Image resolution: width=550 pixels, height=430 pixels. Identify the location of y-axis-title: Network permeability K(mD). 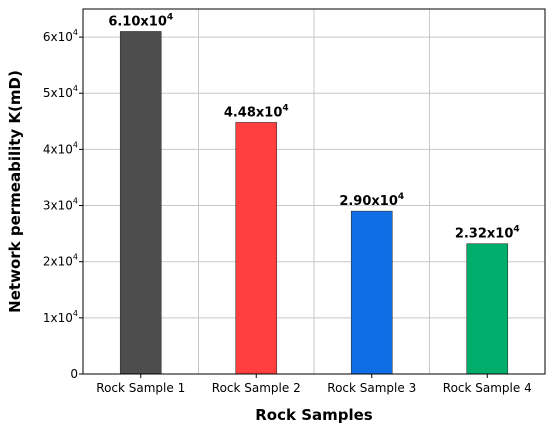
(15, 191).